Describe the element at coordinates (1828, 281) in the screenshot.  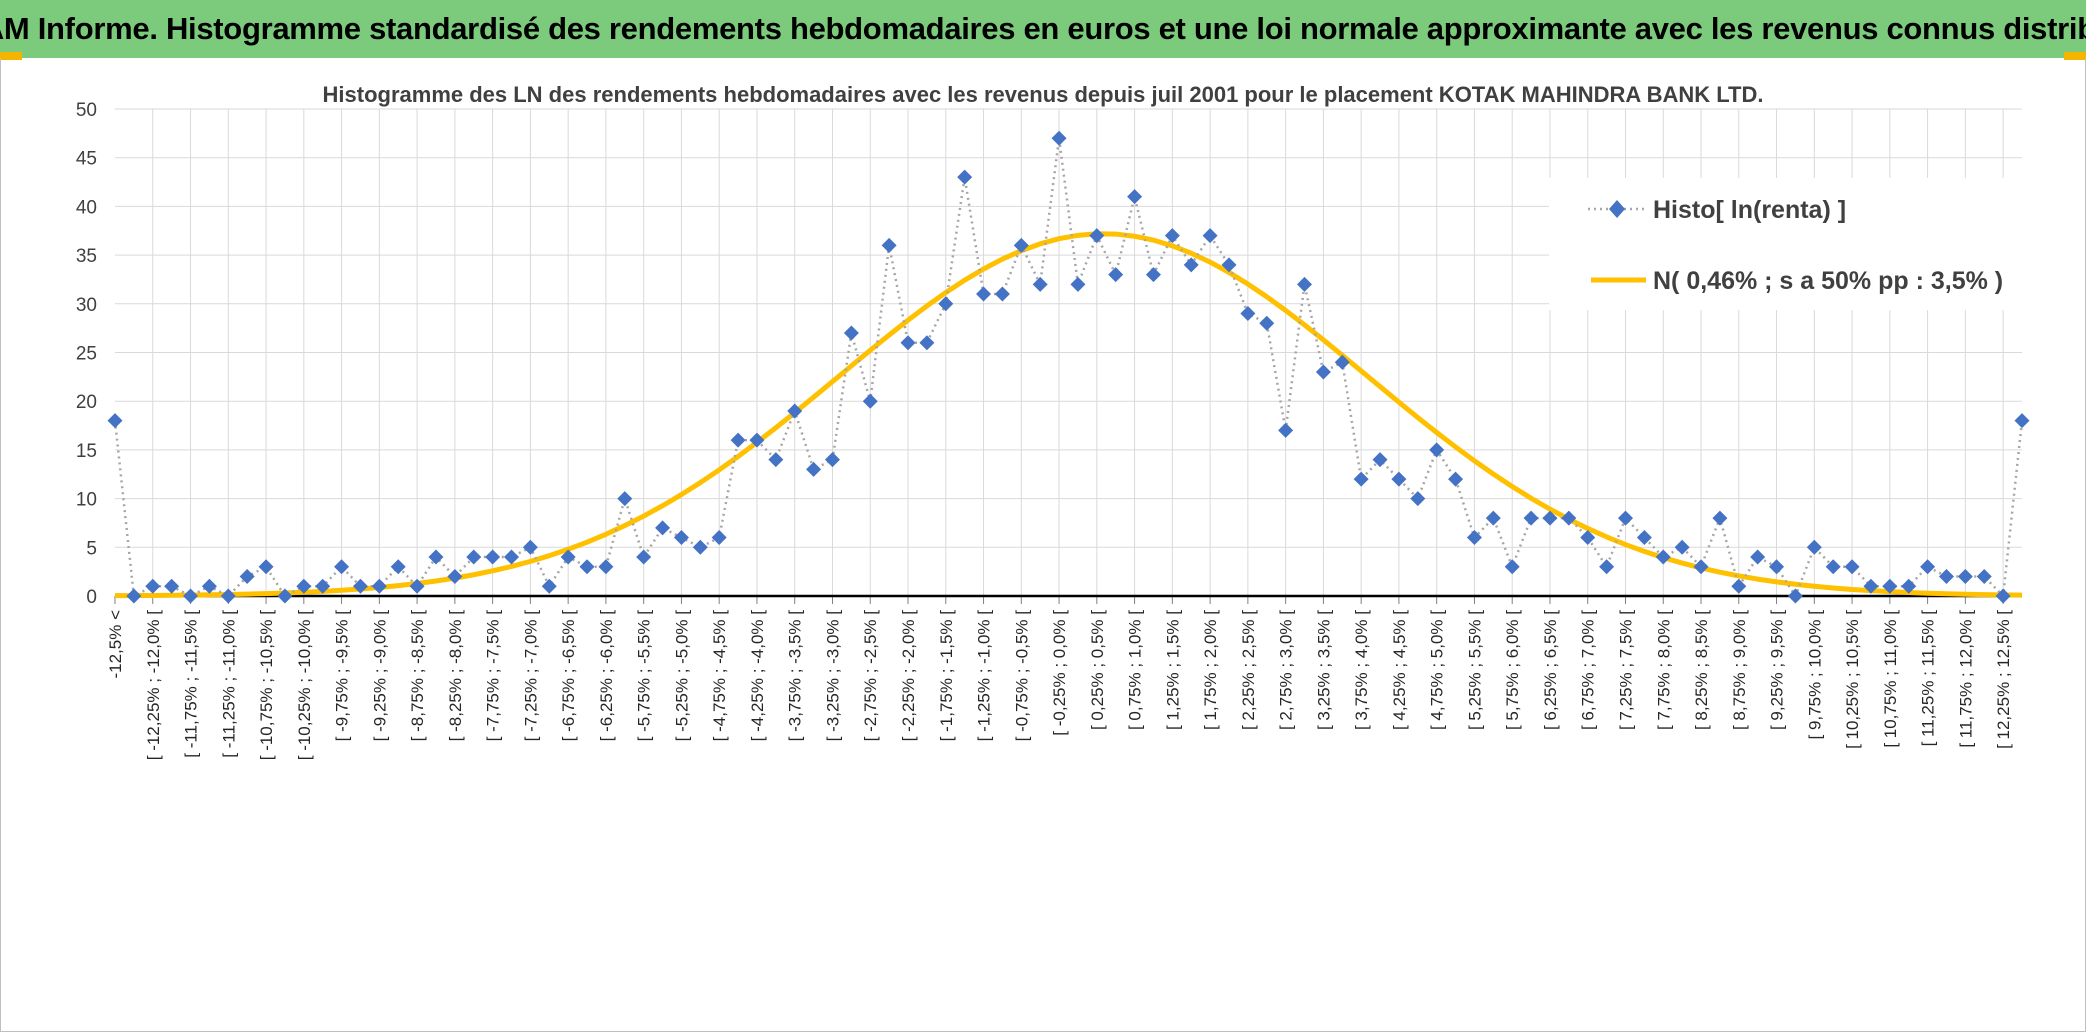
I see `legend-label-normal: N( 0,46% ; s a 50% pp : 3,5% )` at that location.